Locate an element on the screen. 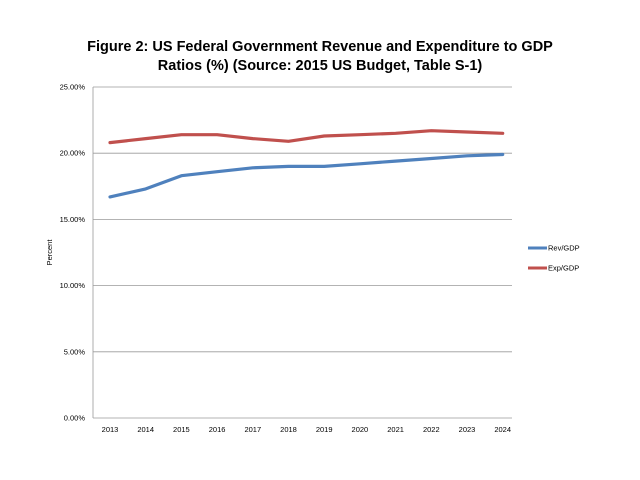 This screenshot has width=640, height=480. x-tick-label: 2015 is located at coordinates (181, 429).